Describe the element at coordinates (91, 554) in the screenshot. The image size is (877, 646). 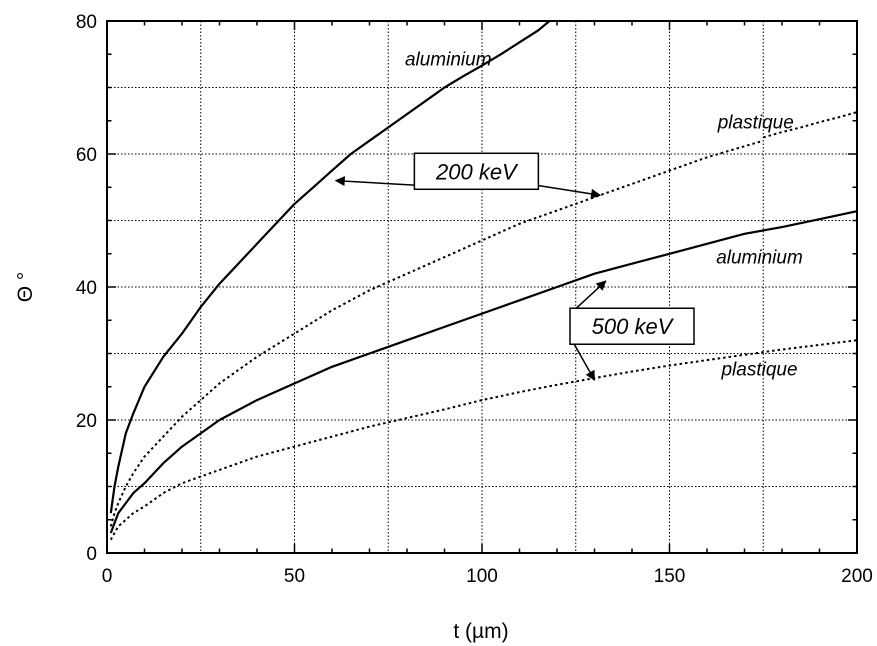
I see `y-tick-label: 0` at that location.